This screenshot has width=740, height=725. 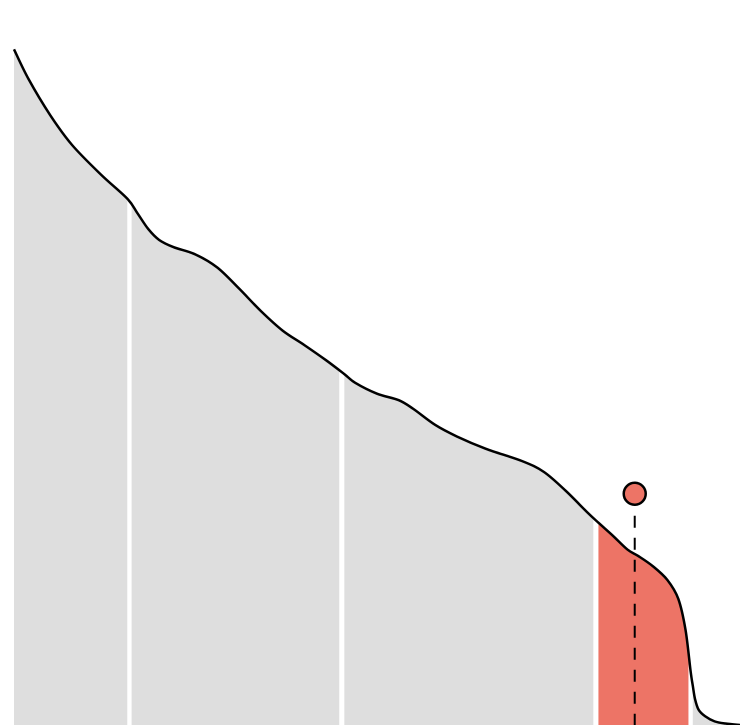 What do you see at coordinates (634, 493) in the screenshot?
I see `marker-point` at bounding box center [634, 493].